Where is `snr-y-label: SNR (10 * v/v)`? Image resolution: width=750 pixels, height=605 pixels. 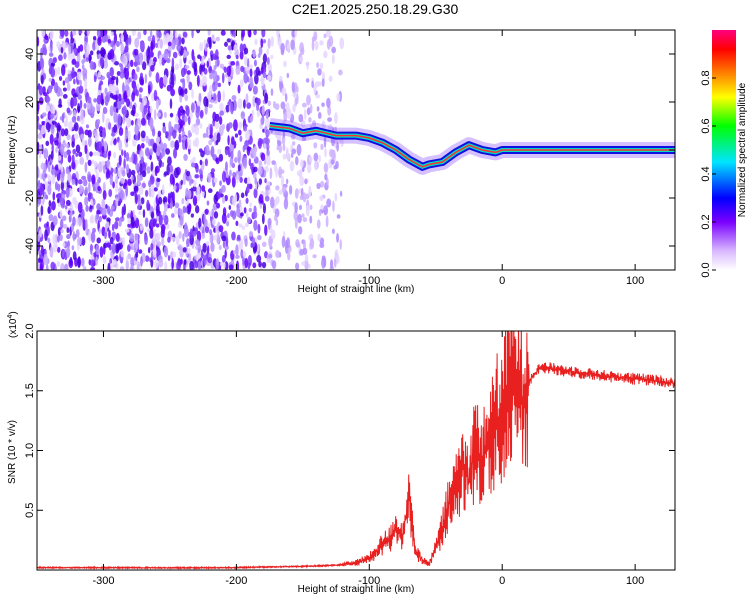
snr-y-label: SNR (10 * v/v) is located at coordinates (12, 452).